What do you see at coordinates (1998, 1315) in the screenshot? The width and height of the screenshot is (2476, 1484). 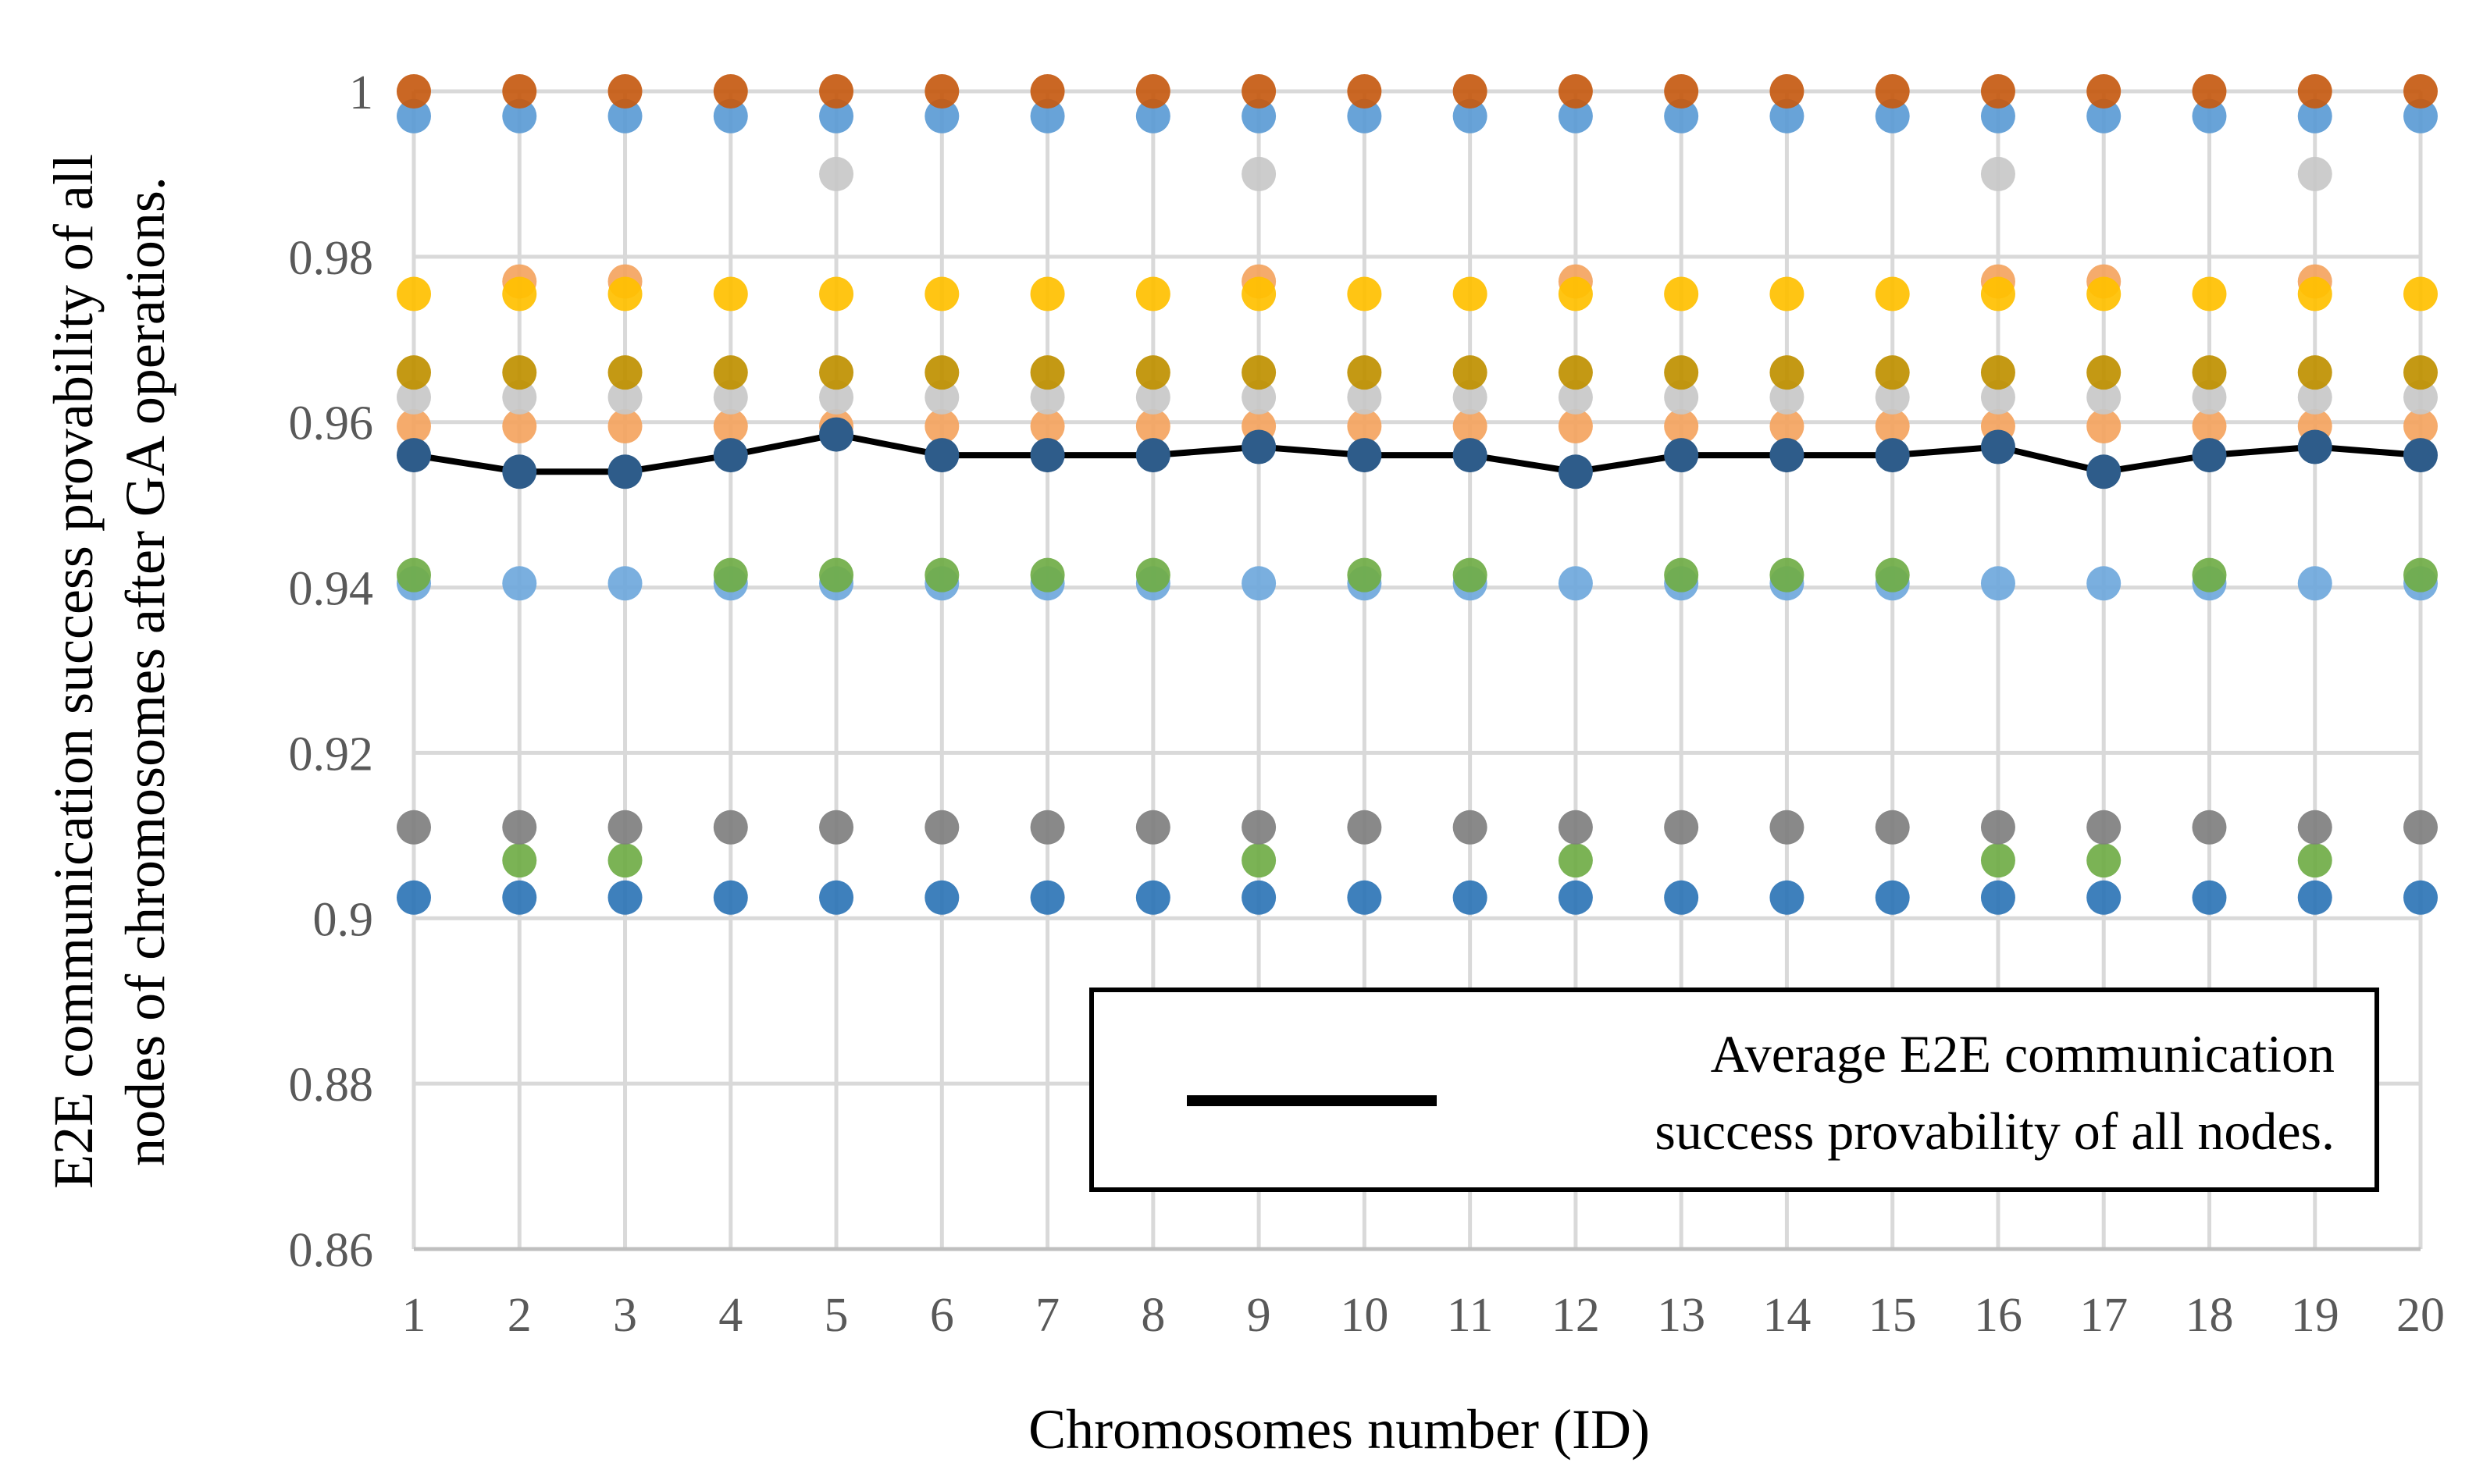 I see `x-tick-label: 16` at bounding box center [1998, 1315].